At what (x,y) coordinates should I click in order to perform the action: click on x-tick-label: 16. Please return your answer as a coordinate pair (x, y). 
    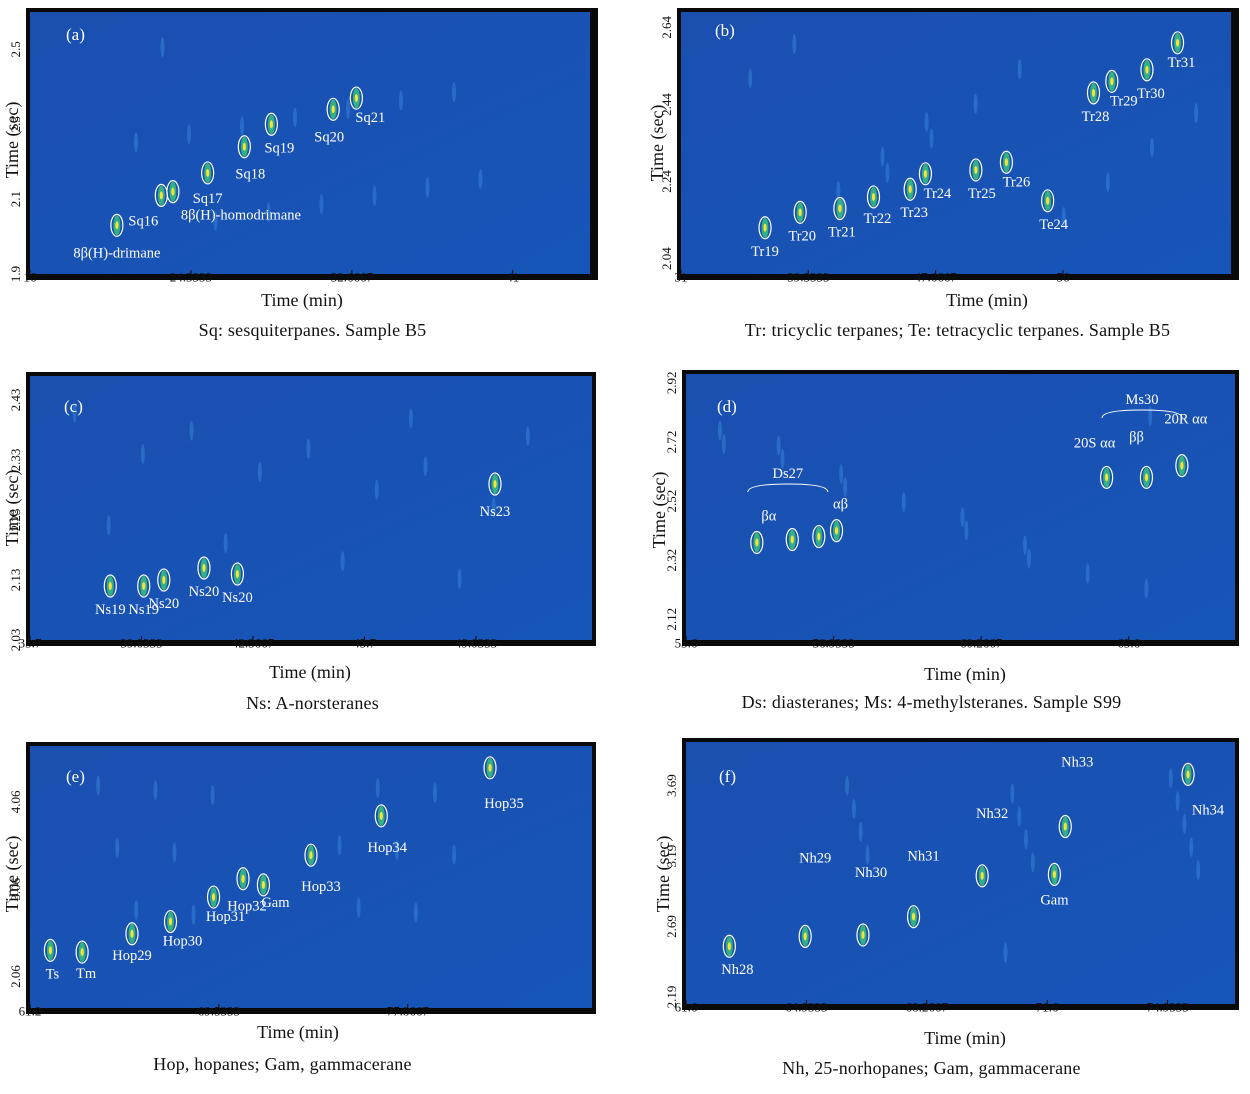
    Looking at the image, I should click on (31, 277).